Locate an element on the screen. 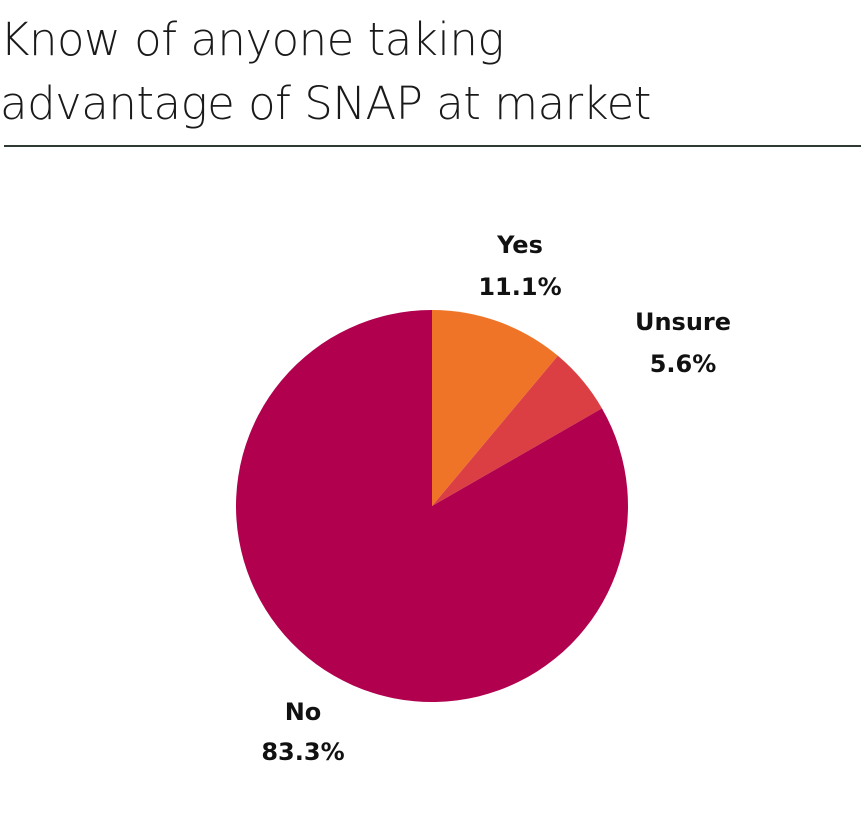 Image resolution: width=861 pixels, height=834 pixels. slice-value-label-yes: 11.1% is located at coordinates (519, 287).